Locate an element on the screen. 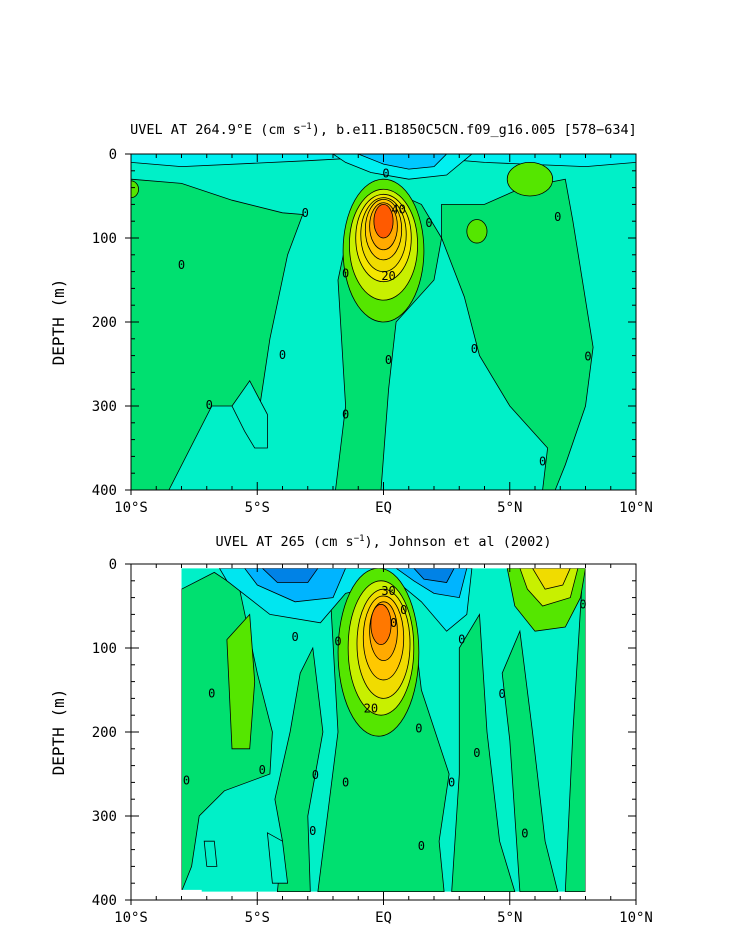 This screenshot has width=733, height=945. west-tongue is located at coordinates (249, 414).